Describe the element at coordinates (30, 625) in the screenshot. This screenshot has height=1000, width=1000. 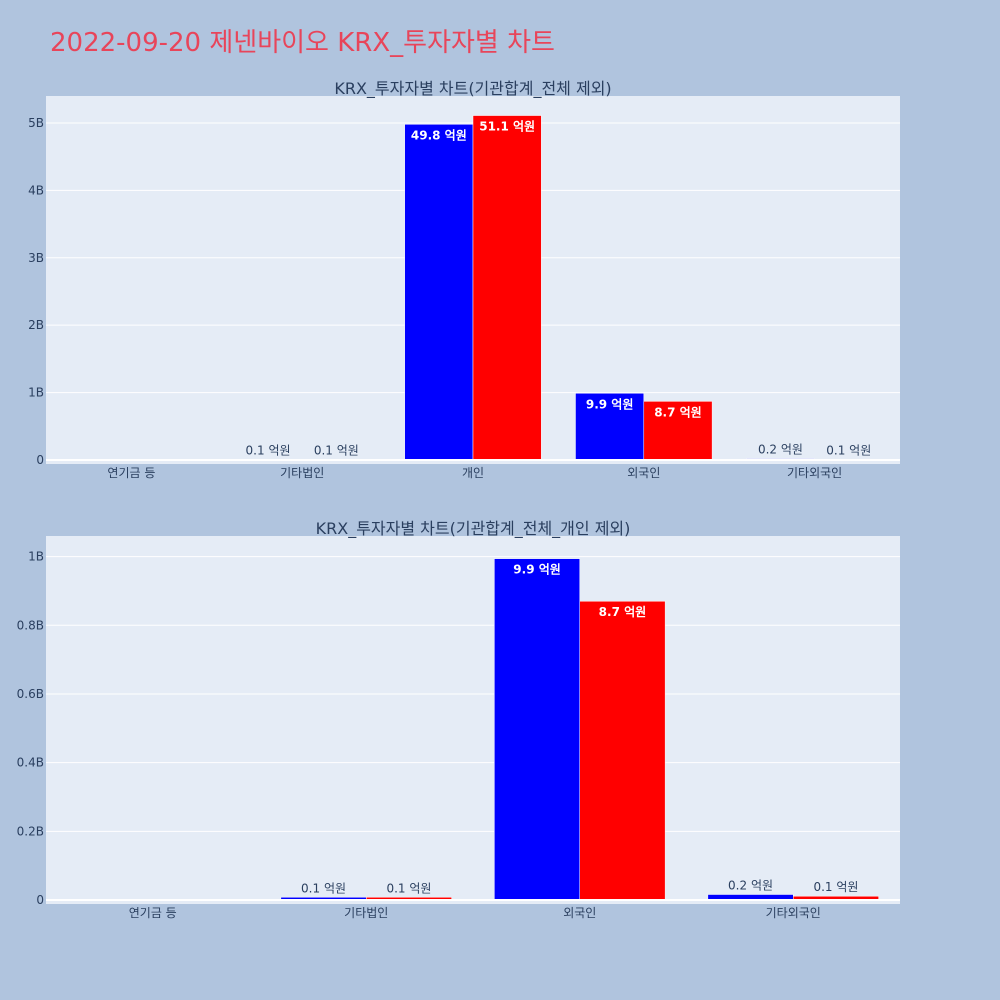
I see `y-tick-label: 0.8B` at that location.